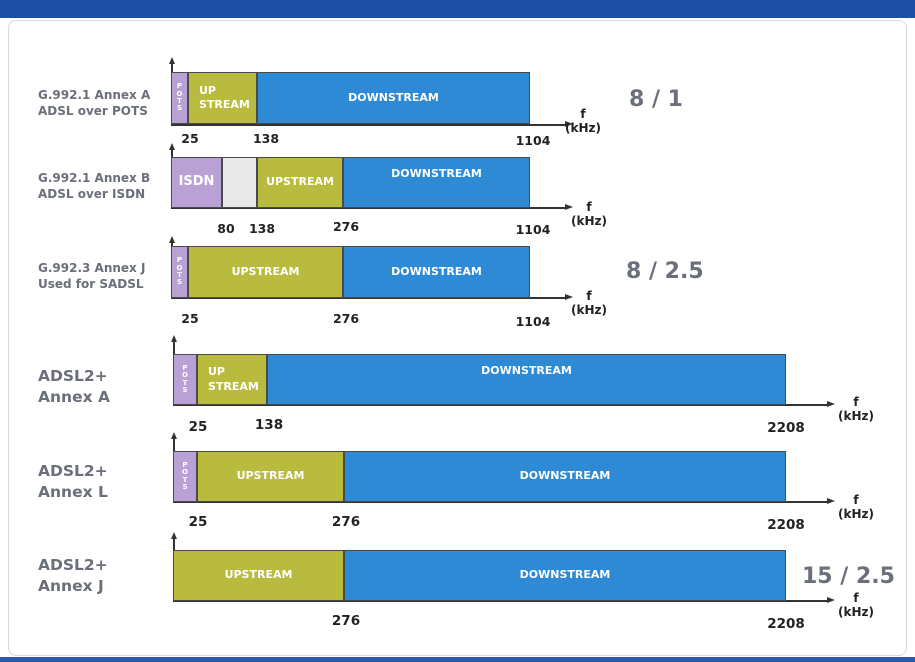 The image size is (915, 662). What do you see at coordinates (665, 271) in the screenshot?
I see `ratio-label: 8 / 2.5` at bounding box center [665, 271].